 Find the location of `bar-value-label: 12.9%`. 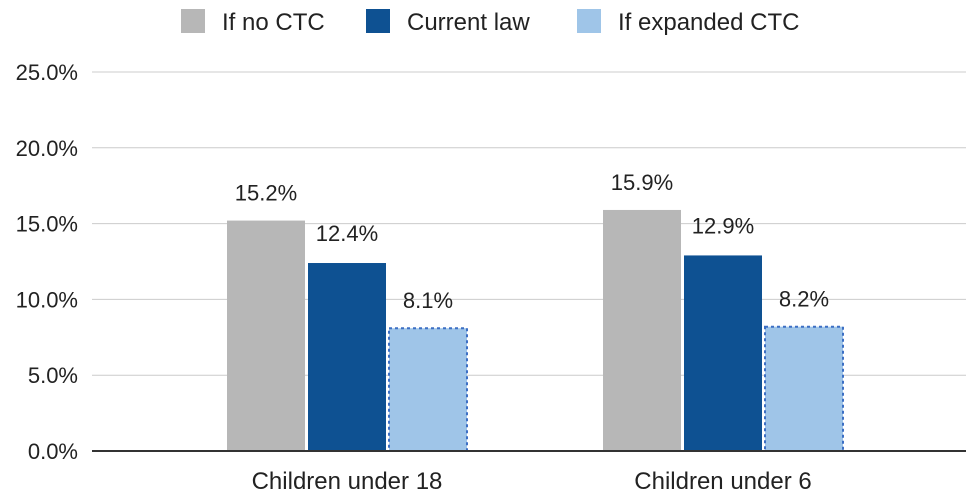

bar-value-label: 12.9% is located at coordinates (723, 225).